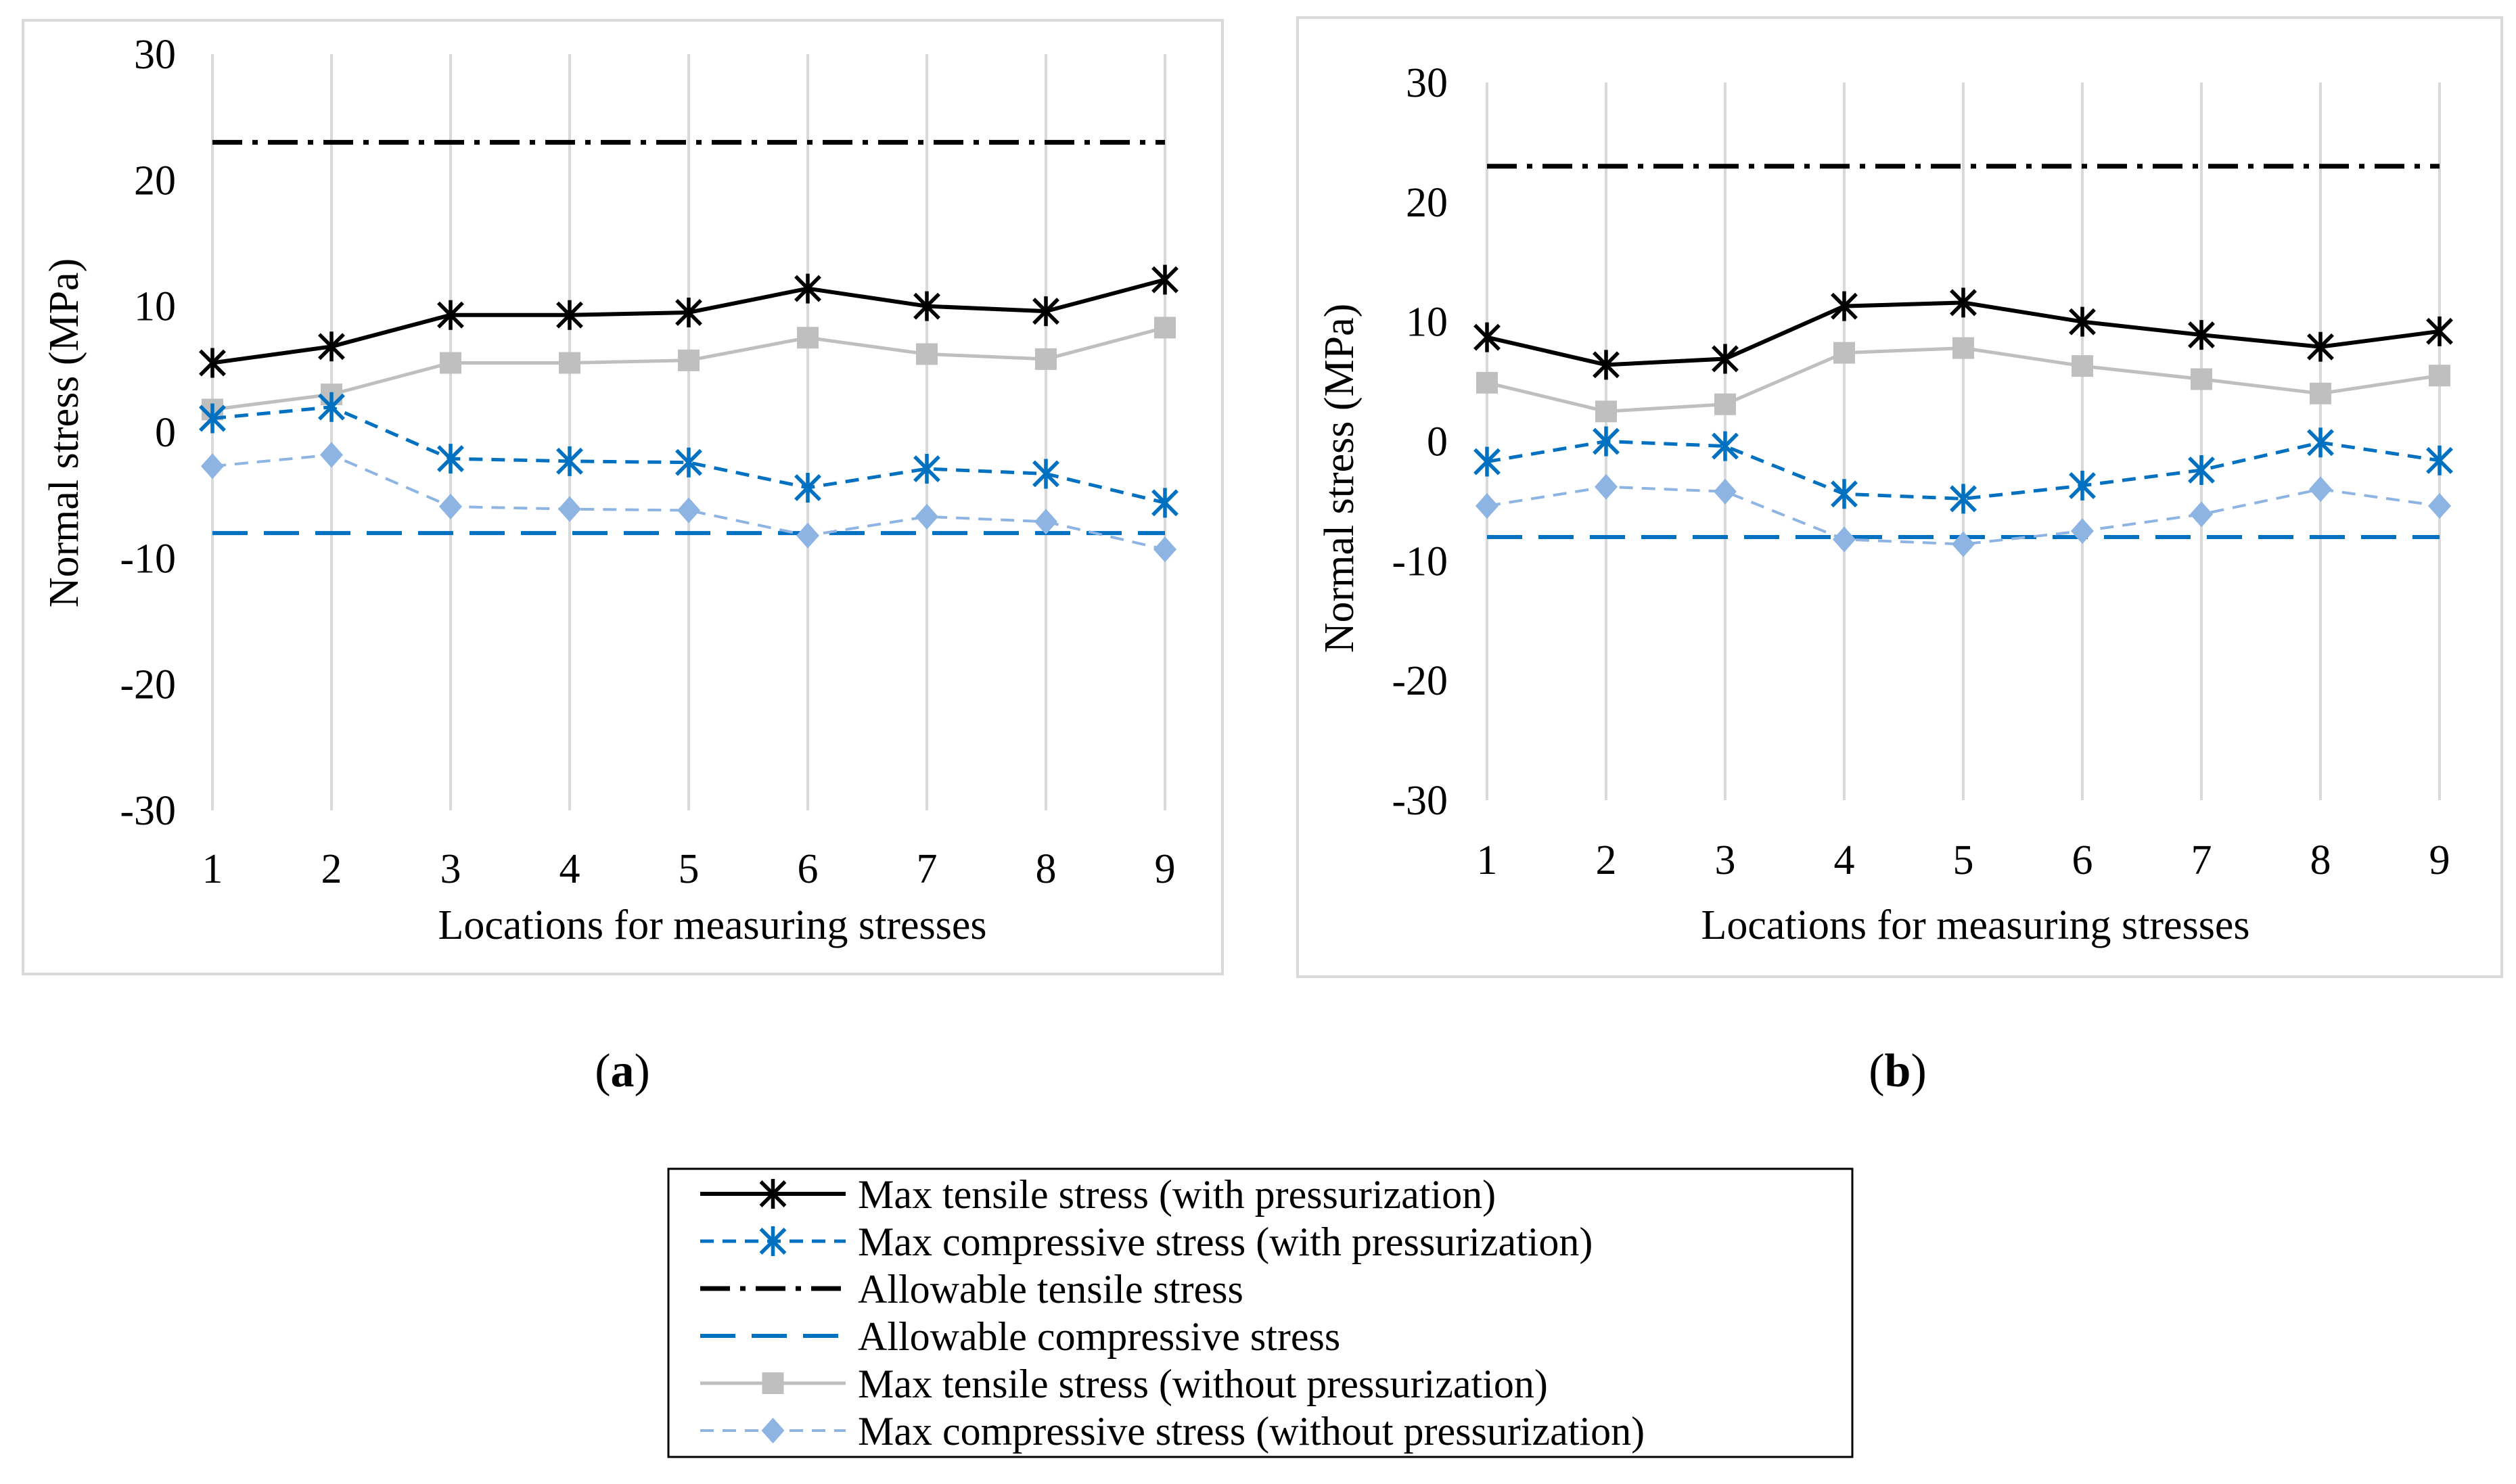 The image size is (2516, 1484). Describe the element at coordinates (622, 1071) in the screenshot. I see `panel-label-a: (a)` at that location.